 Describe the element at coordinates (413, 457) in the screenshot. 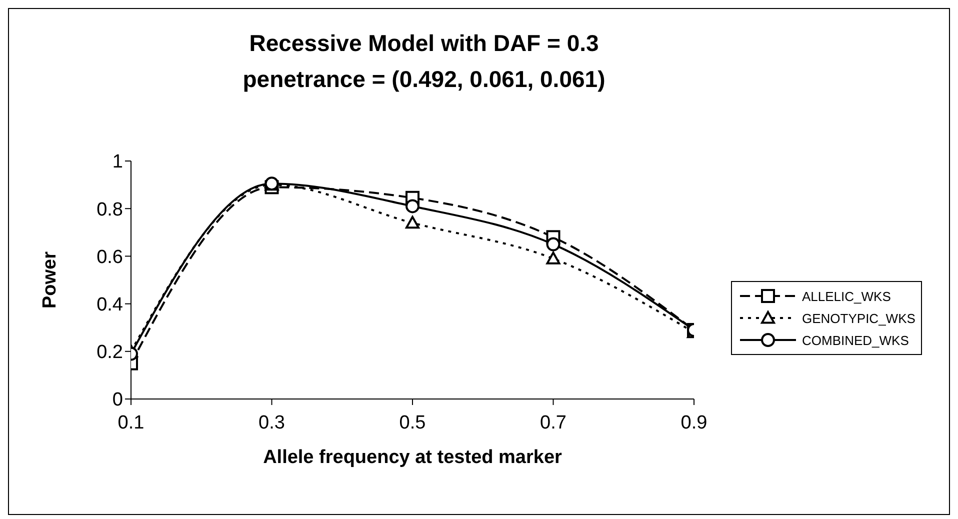

I see `x-axis-title: Allele frequency at tested marker` at that location.